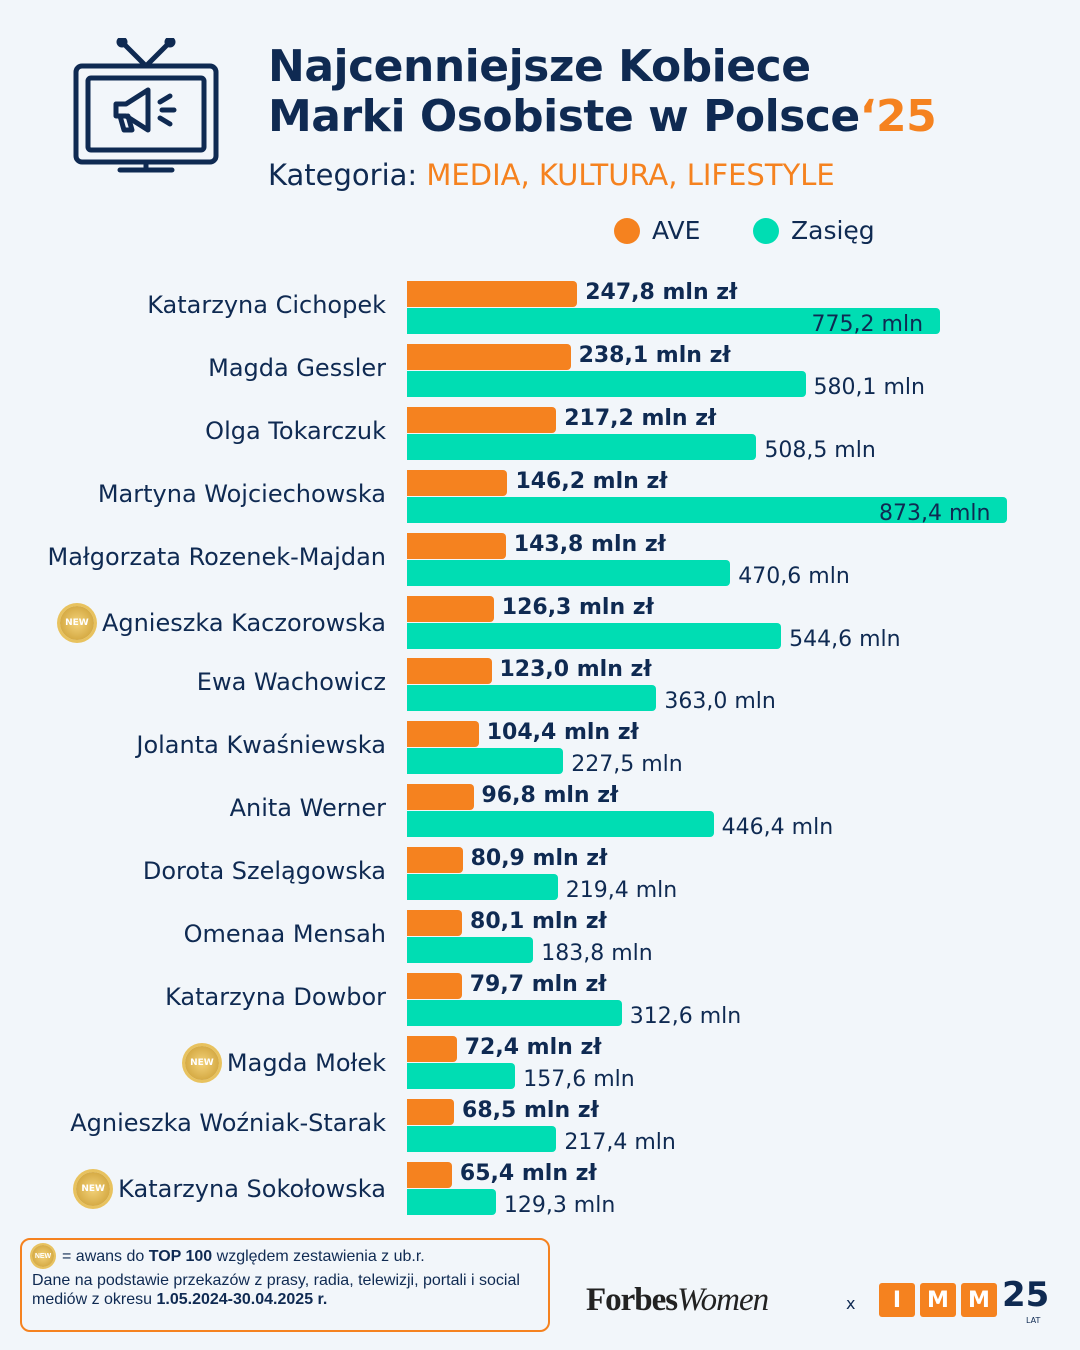 This screenshot has height=1350, width=1080. I want to click on category-label: Katarzyna Cichopek, so click(266, 305).